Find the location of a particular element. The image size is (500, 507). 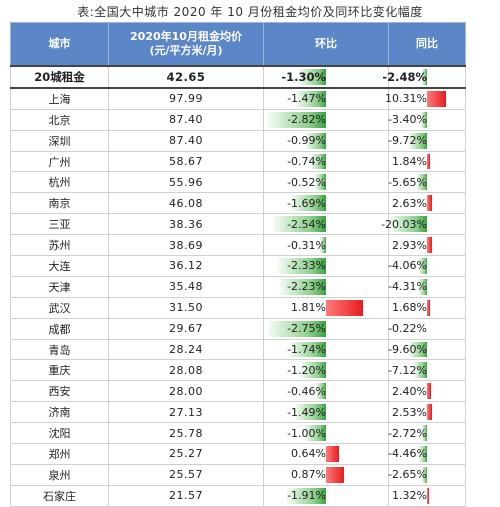

mom-bar-wrap: -1.00% is located at coordinates (326, 433).